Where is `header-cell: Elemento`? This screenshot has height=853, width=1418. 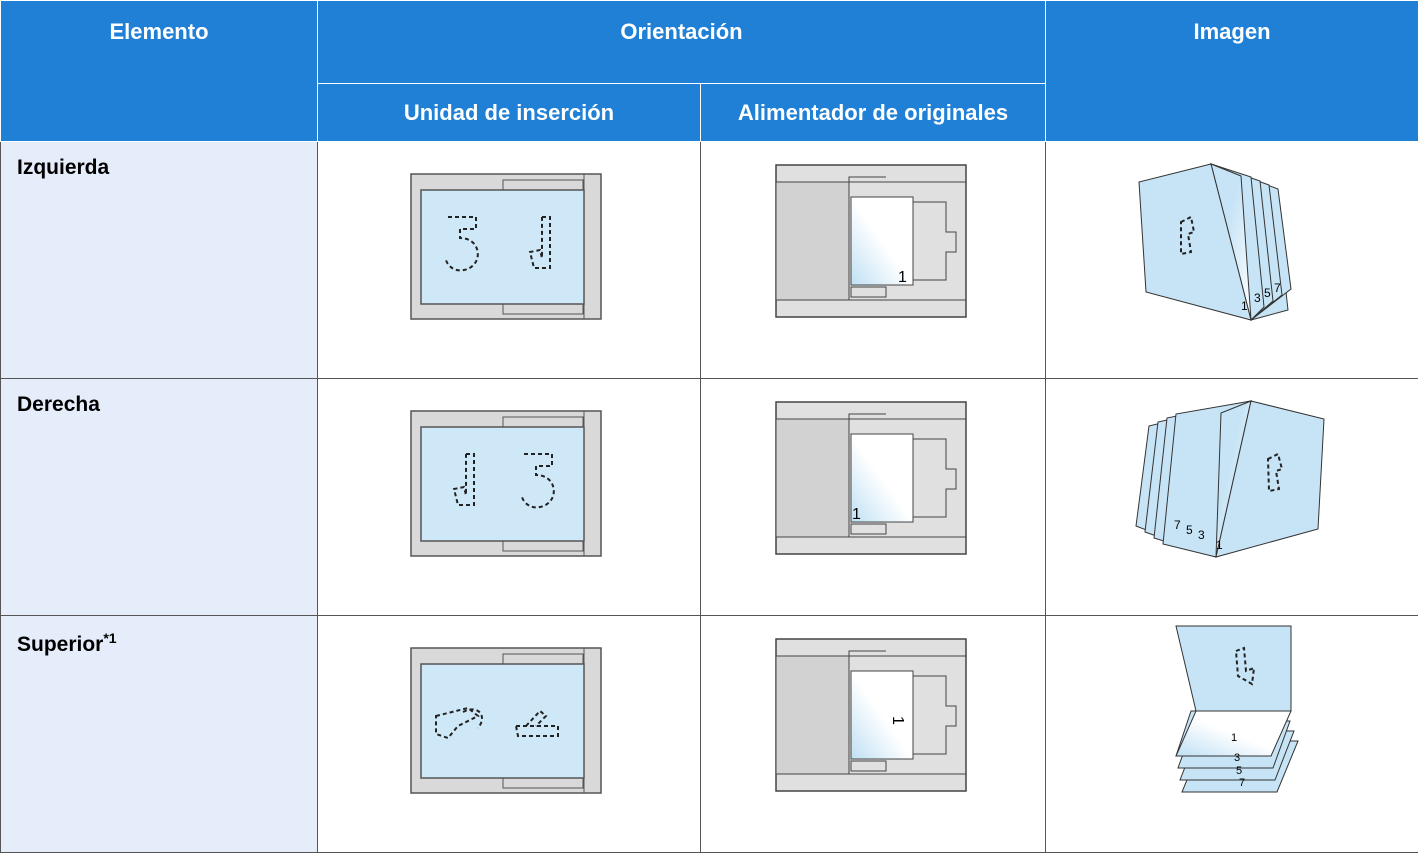
header-cell: Elemento is located at coordinates (159, 71).